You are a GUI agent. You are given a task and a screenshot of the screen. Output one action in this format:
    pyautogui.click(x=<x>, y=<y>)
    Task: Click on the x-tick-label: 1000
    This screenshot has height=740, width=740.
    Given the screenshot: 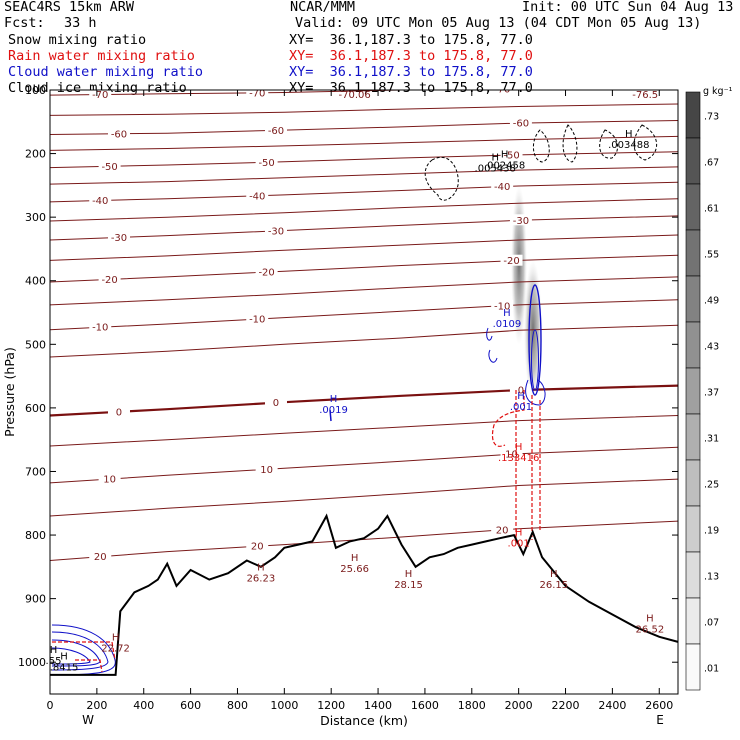 What is the action you would take?
    pyautogui.click(x=284, y=705)
    